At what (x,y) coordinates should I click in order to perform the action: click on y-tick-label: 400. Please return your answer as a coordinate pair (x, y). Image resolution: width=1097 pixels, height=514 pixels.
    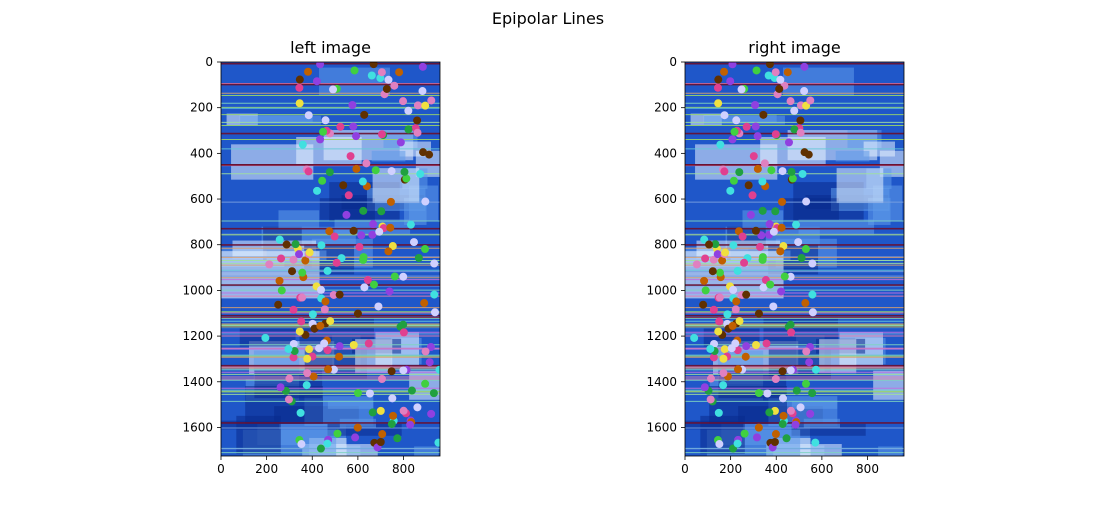
    Looking at the image, I should click on (201, 153).